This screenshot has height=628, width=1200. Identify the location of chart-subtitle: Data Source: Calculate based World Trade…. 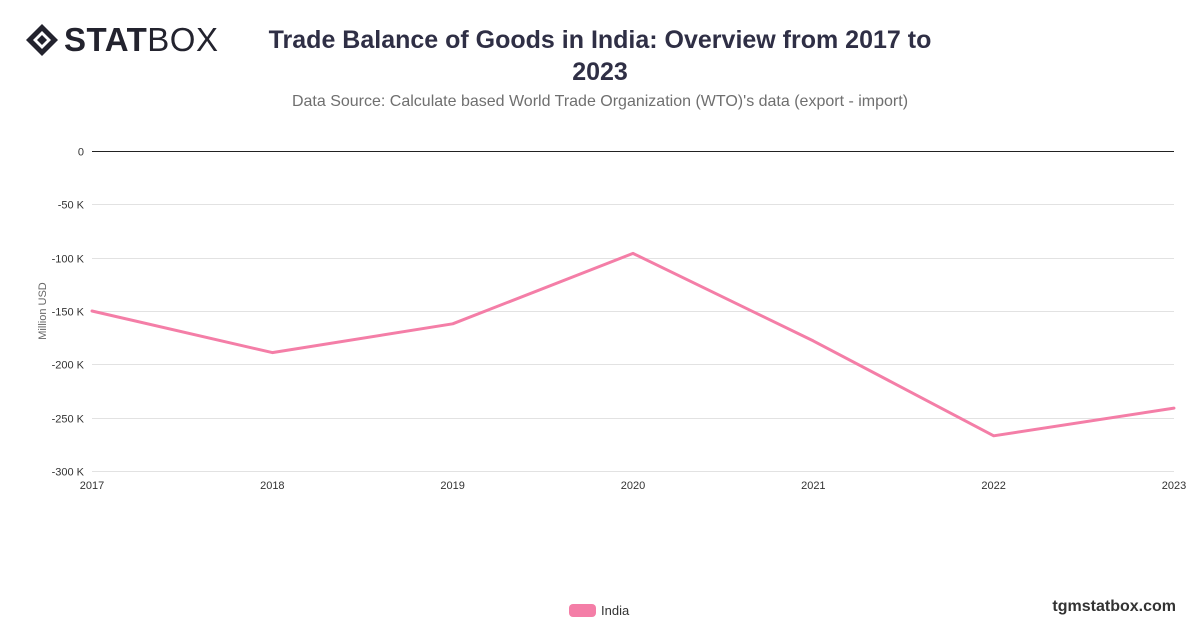
(600, 101).